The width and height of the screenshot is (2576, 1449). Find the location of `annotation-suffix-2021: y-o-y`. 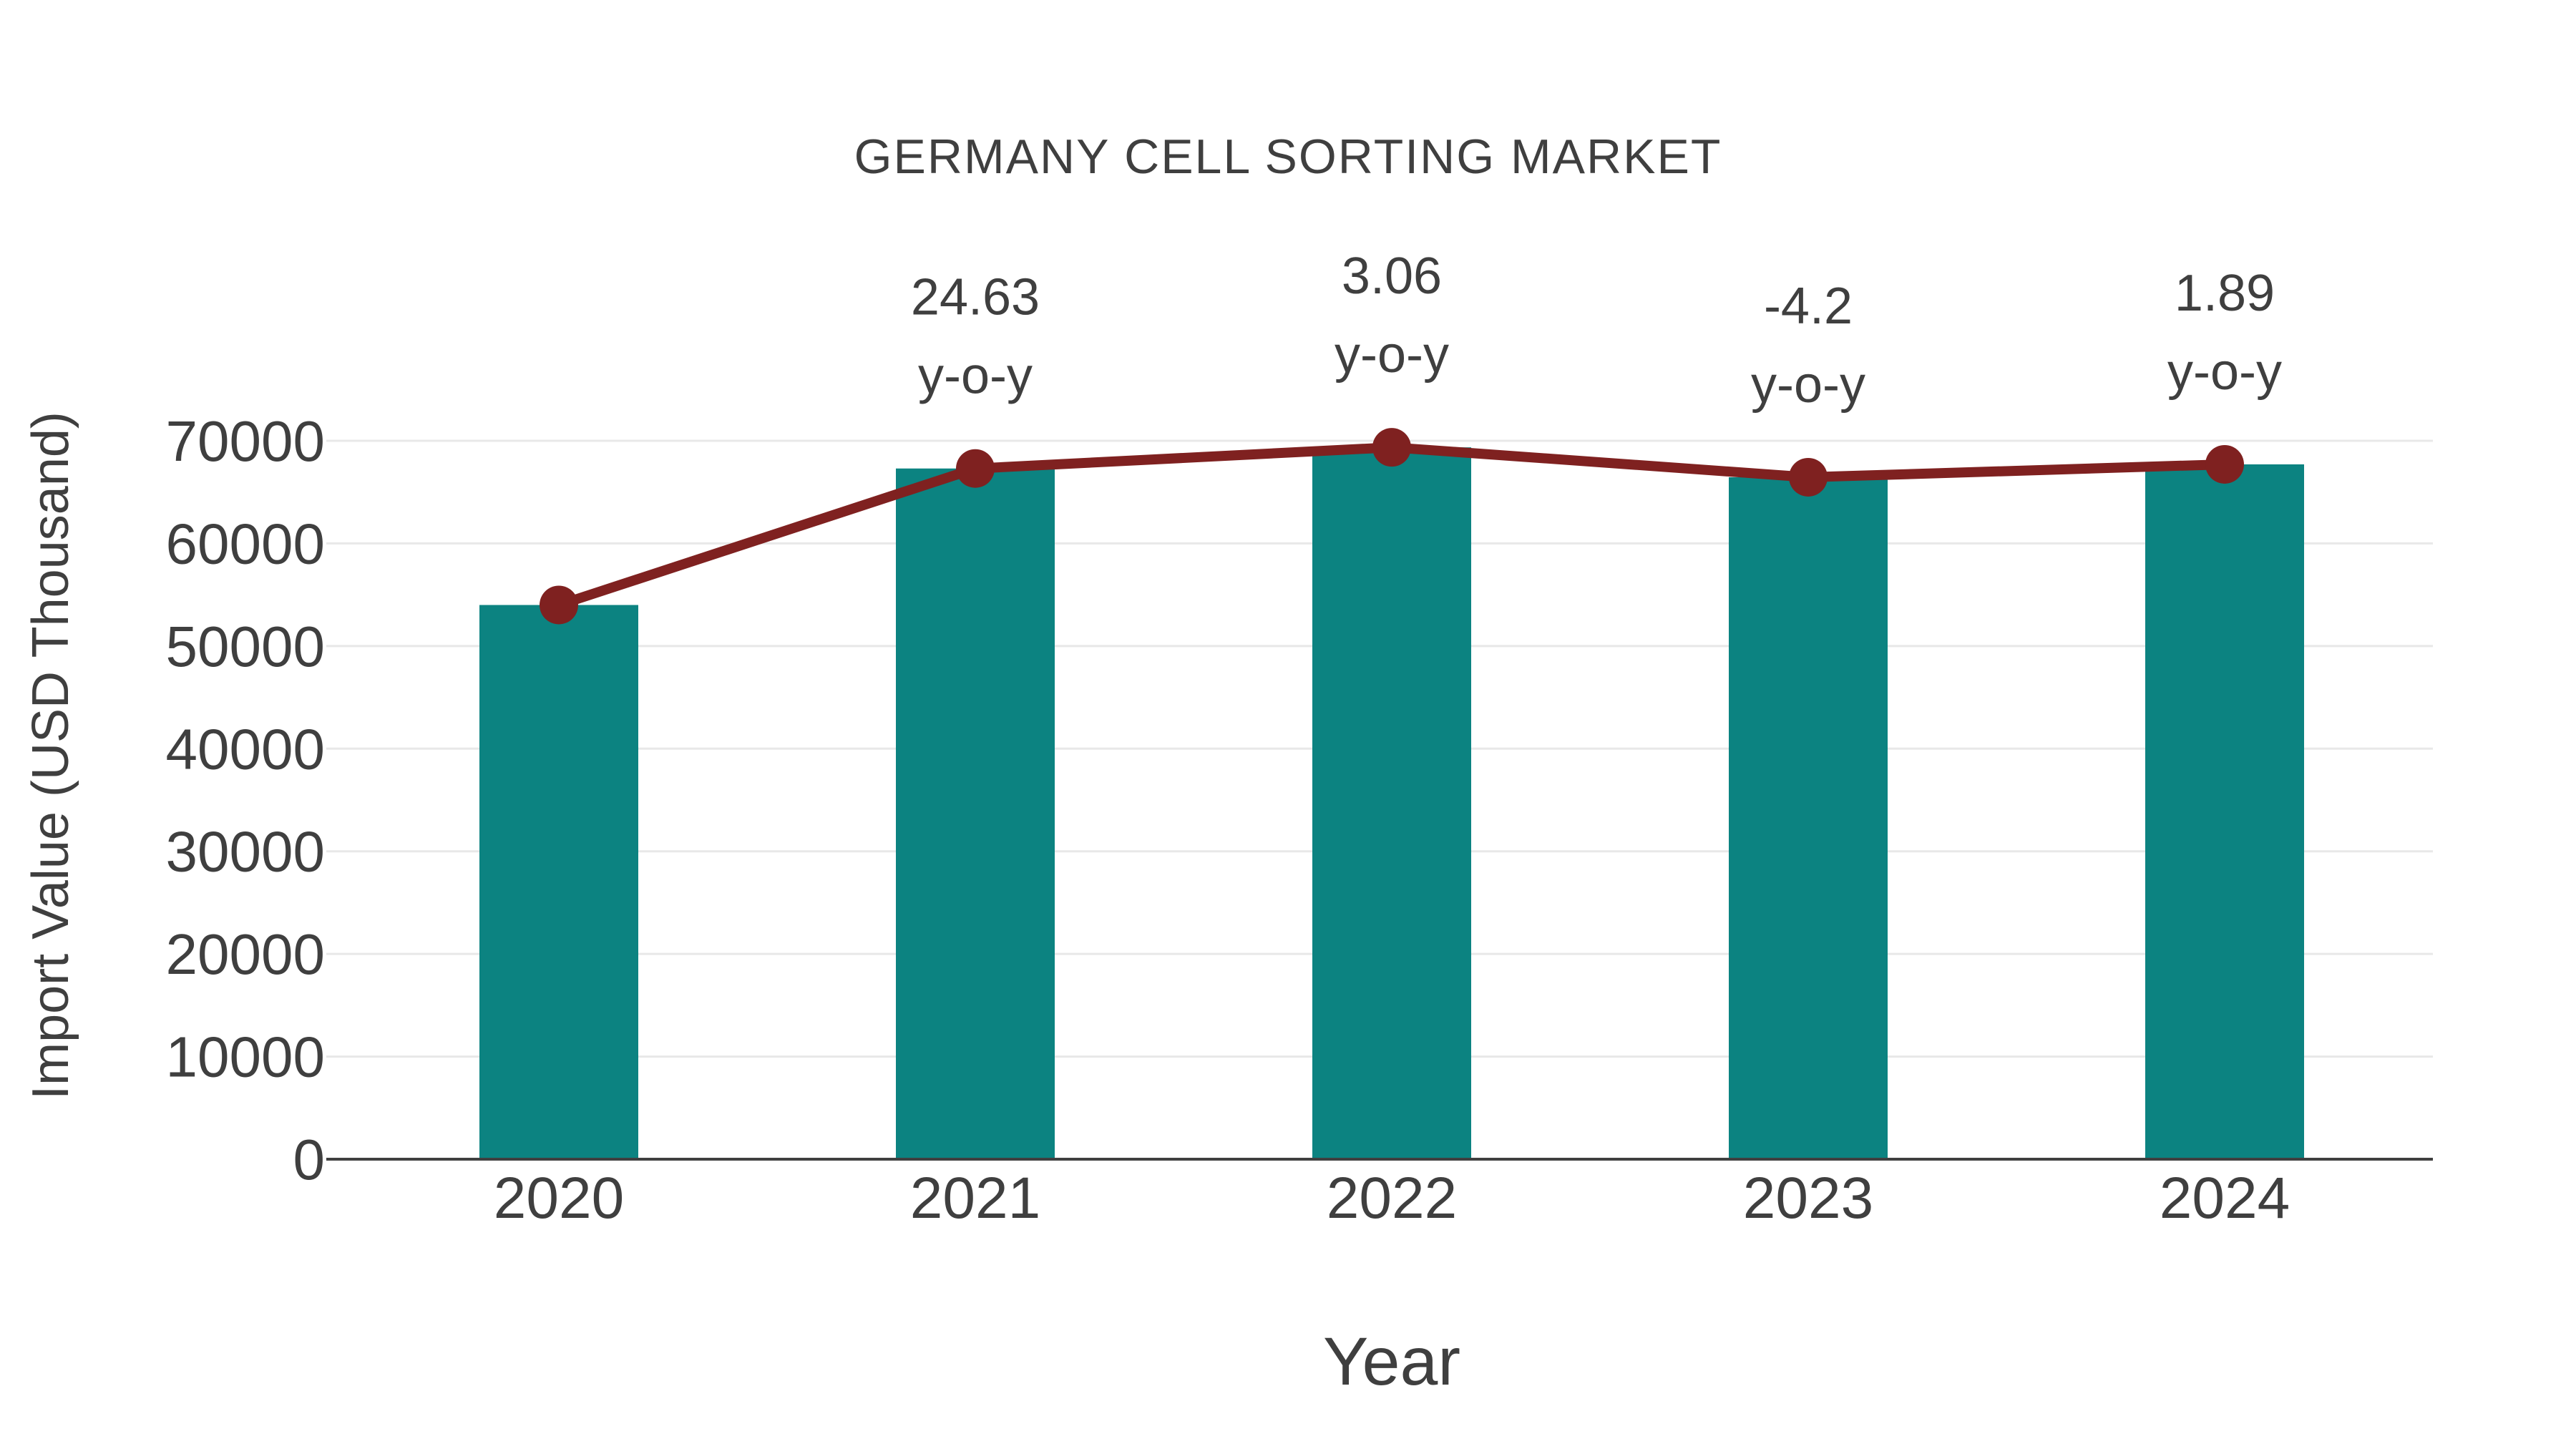

annotation-suffix-2021: y-o-y is located at coordinates (975, 376).